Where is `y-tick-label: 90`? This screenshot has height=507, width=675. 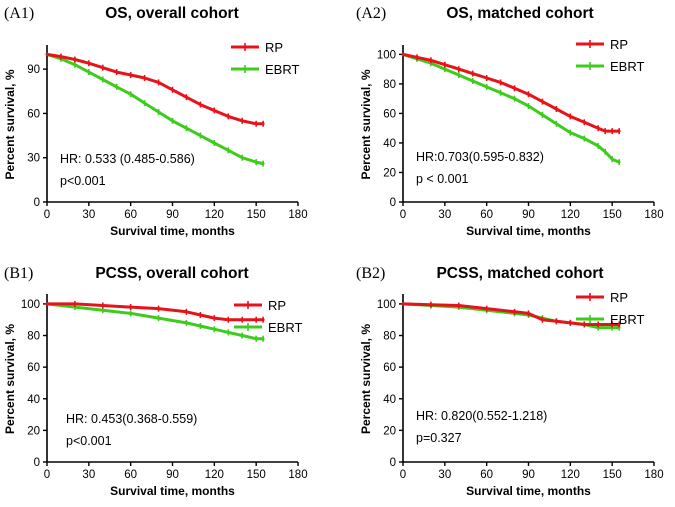
y-tick-label: 90 is located at coordinates (33, 70).